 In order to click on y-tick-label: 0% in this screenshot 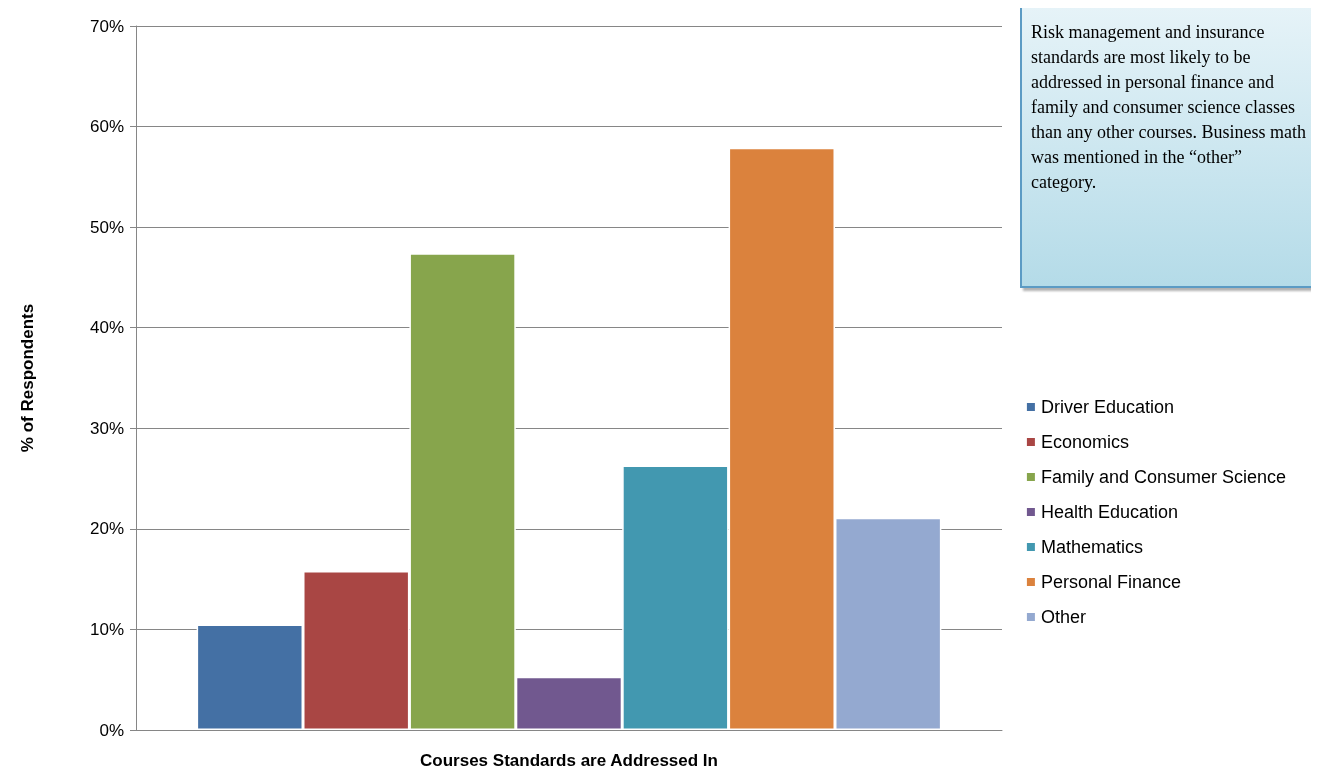, I will do `click(111, 730)`.